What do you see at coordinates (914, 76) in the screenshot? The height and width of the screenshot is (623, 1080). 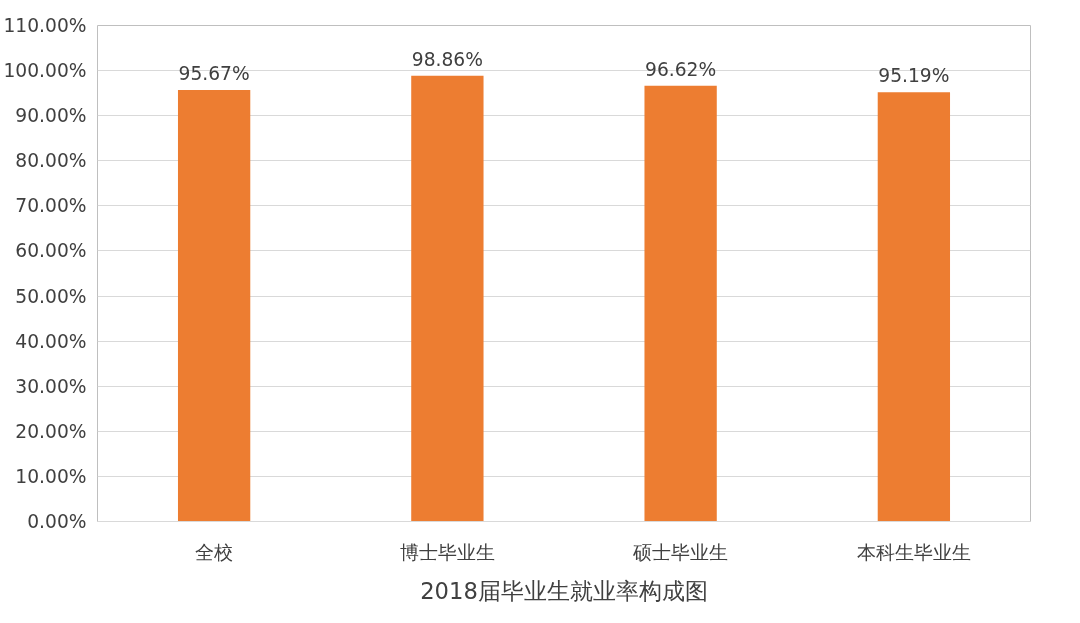 I see `data-label: 95.19%` at bounding box center [914, 76].